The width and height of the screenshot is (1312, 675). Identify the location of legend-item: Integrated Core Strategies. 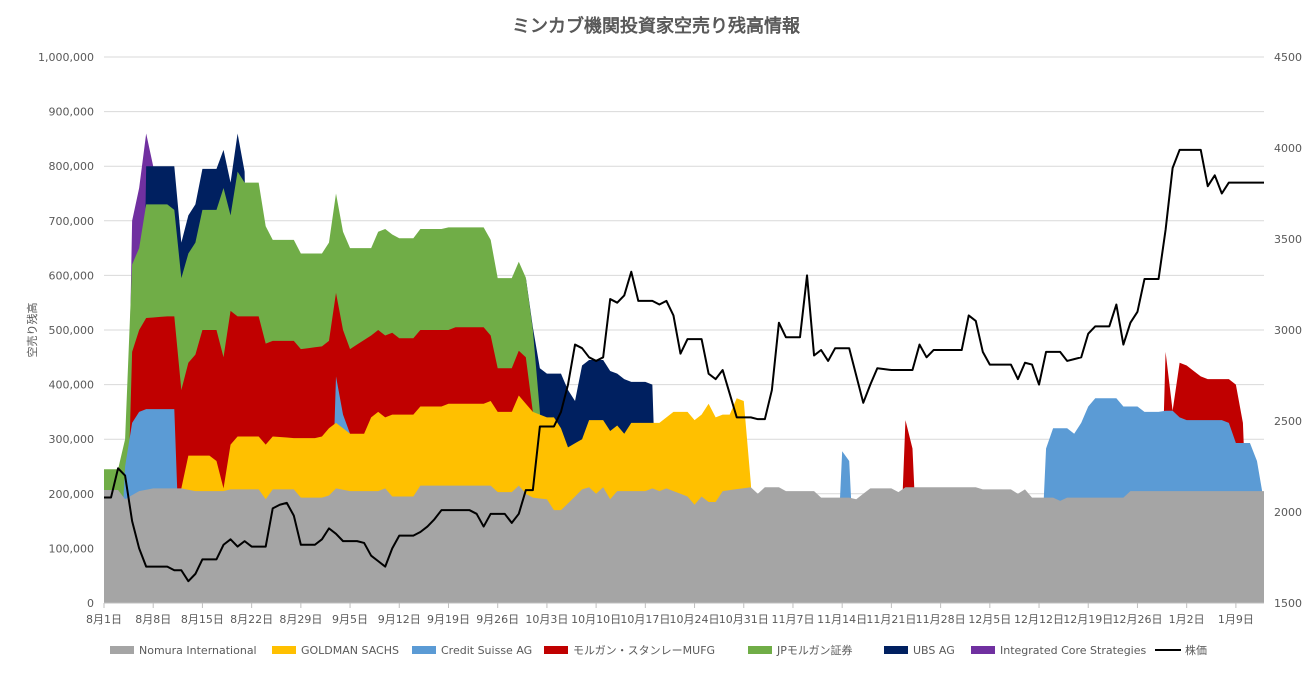
(1059, 650).